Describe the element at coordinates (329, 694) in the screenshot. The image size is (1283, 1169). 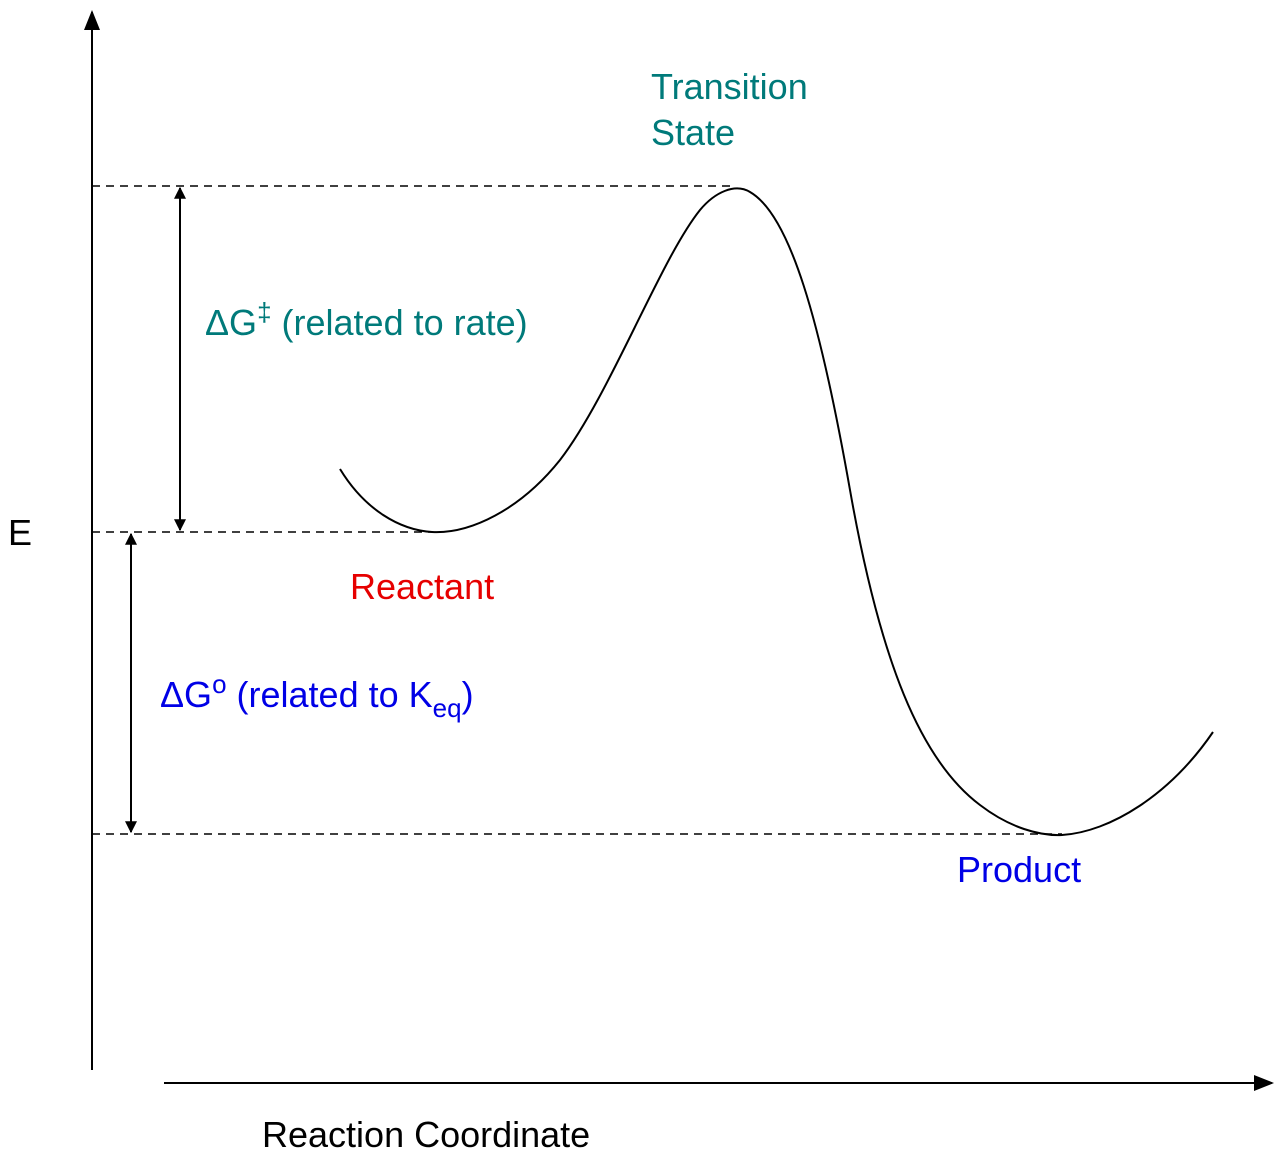
I see `standard-free-energy-text: (related to K` at that location.